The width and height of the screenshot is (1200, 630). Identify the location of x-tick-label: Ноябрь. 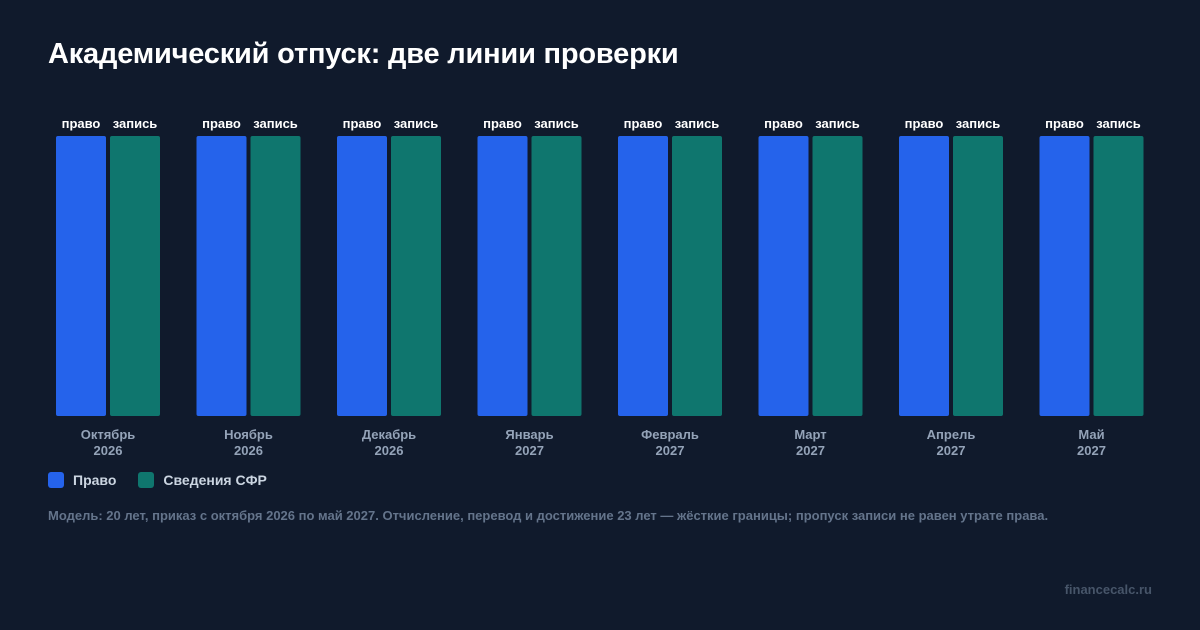
(248, 434).